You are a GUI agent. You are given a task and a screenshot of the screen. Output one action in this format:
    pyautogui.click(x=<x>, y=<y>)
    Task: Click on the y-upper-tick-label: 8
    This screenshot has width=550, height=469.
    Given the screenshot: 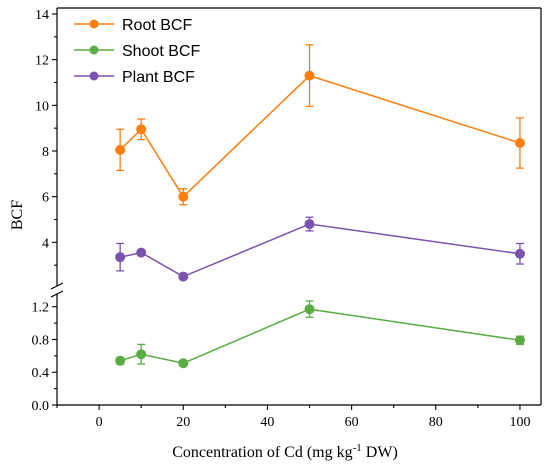 What is the action you would take?
    pyautogui.click(x=45, y=152)
    